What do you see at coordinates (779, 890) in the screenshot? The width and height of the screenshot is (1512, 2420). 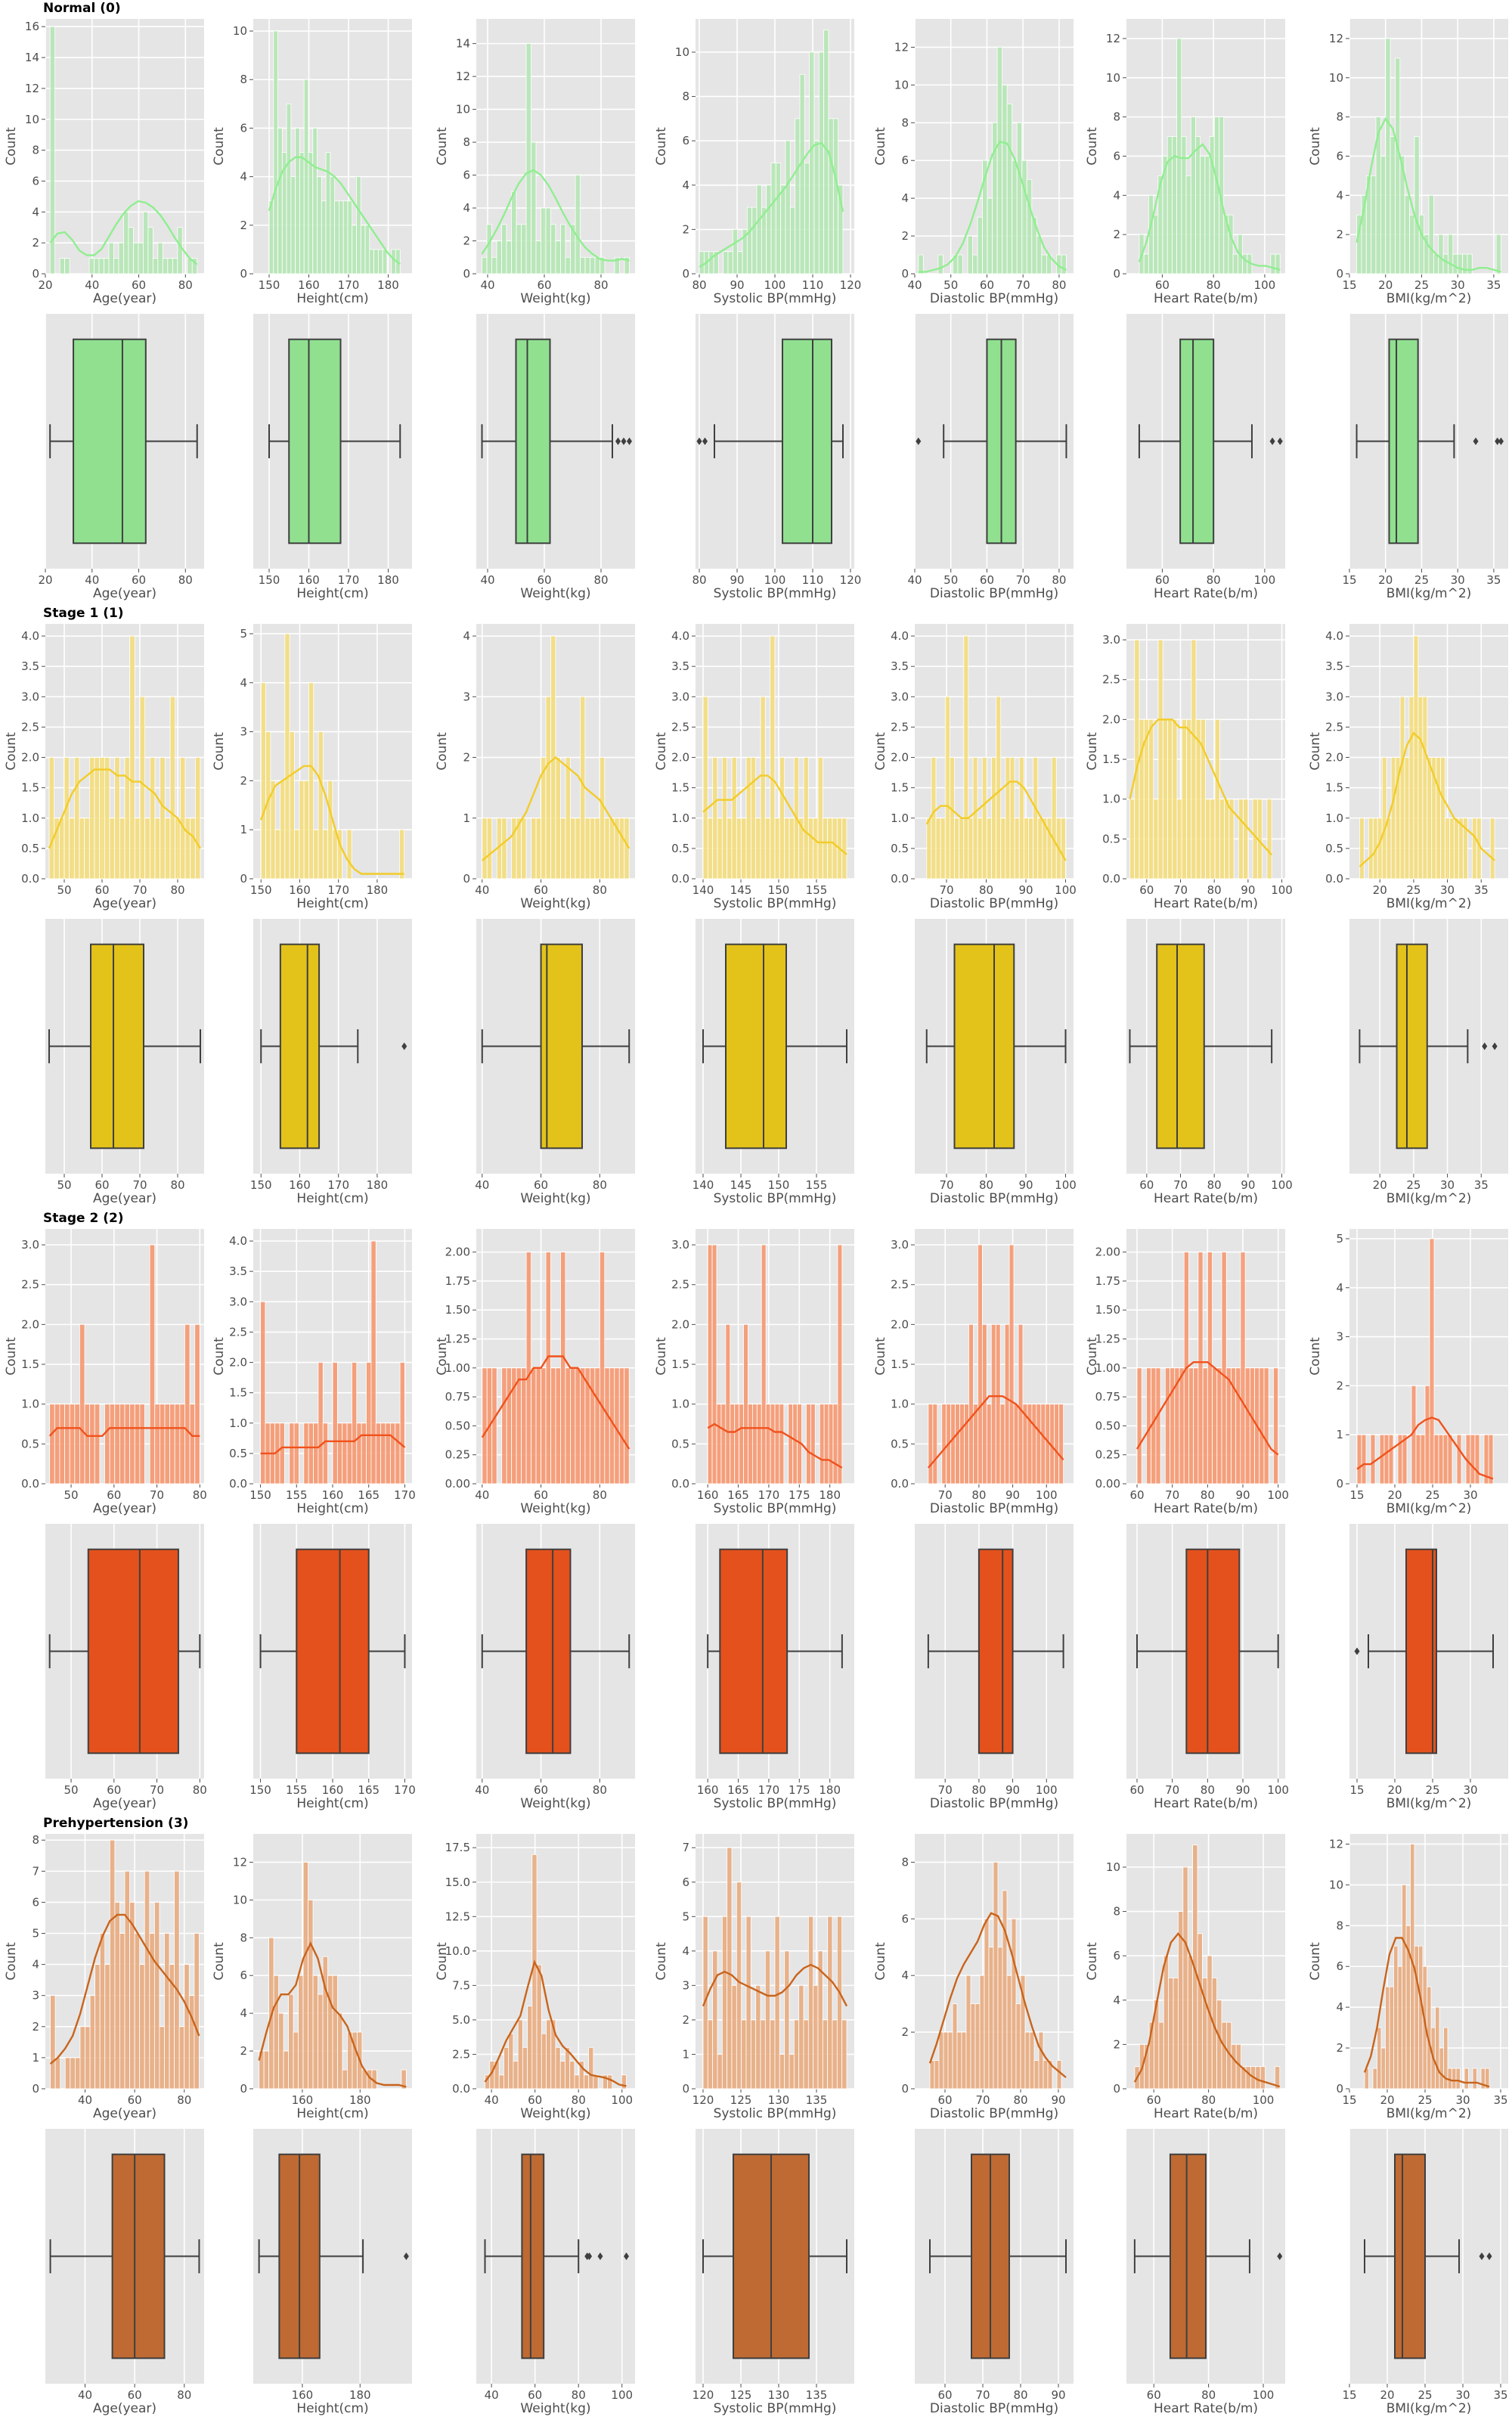 I see `x-tick-label: 150` at bounding box center [779, 890].